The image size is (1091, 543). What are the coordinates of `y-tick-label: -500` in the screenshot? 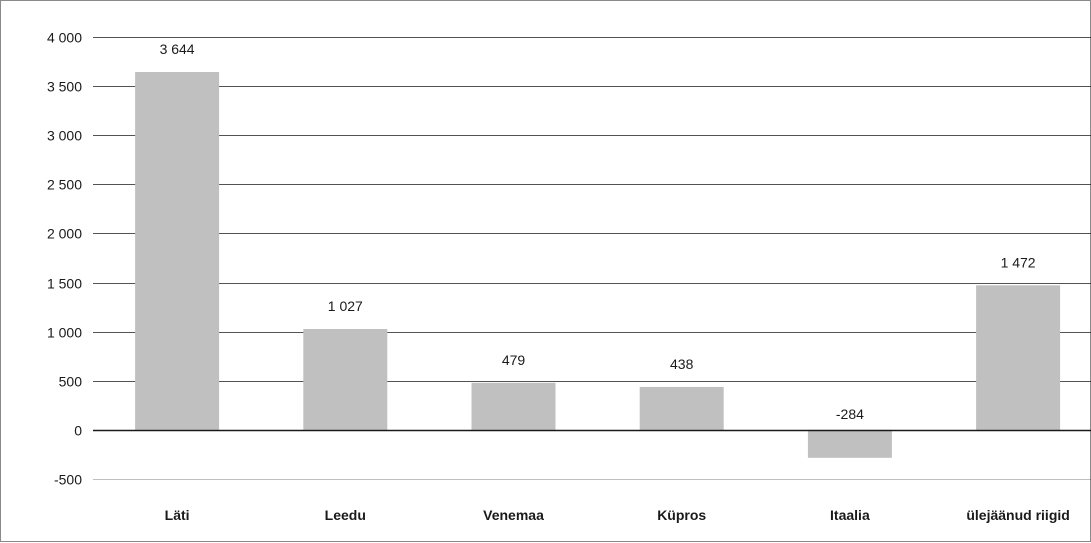 It's located at (68, 480).